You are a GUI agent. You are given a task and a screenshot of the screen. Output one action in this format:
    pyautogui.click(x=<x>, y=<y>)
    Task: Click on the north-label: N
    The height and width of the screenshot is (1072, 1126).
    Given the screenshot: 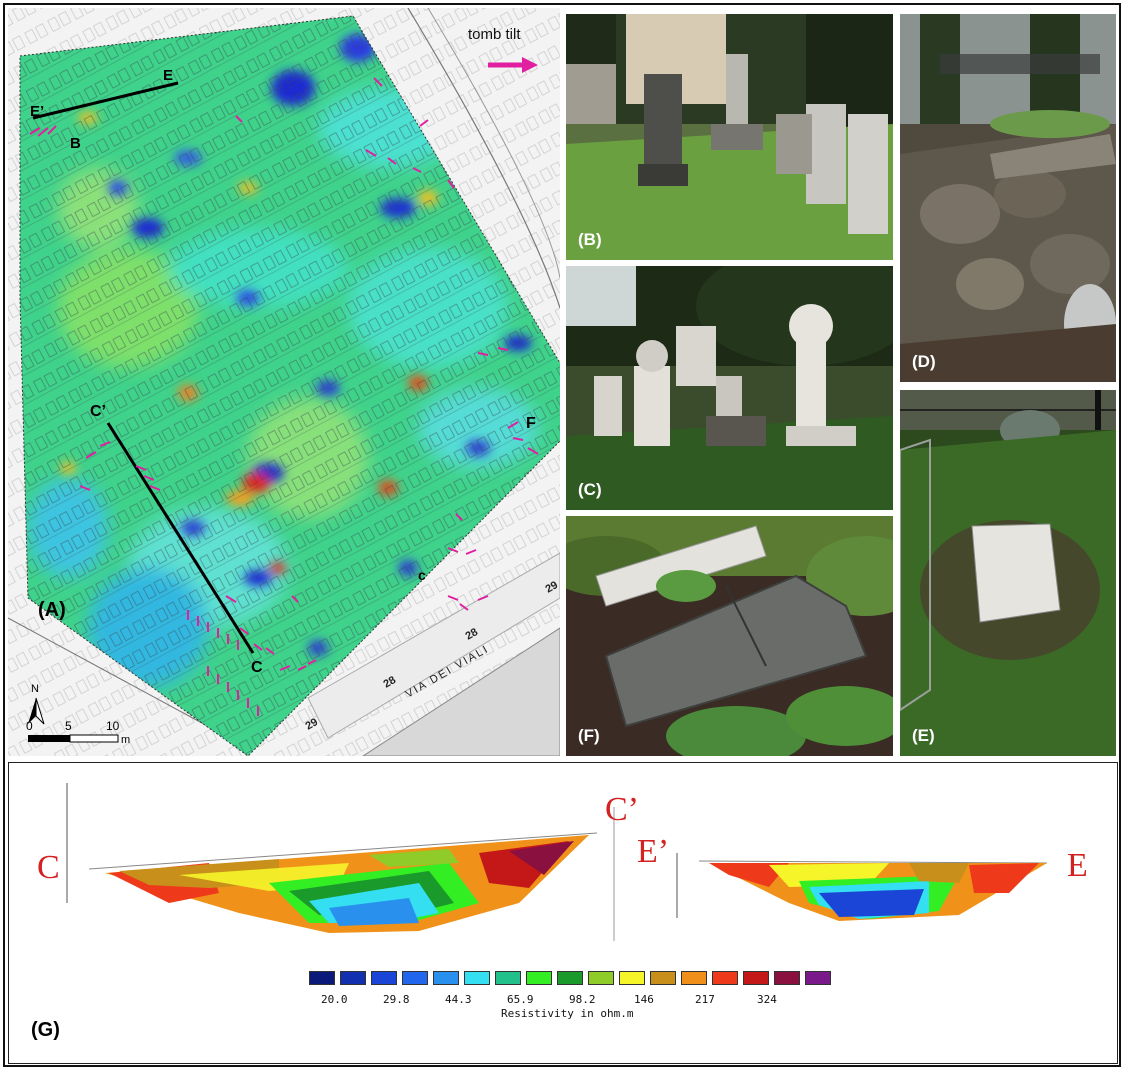 What is the action you would take?
    pyautogui.click(x=35, y=689)
    